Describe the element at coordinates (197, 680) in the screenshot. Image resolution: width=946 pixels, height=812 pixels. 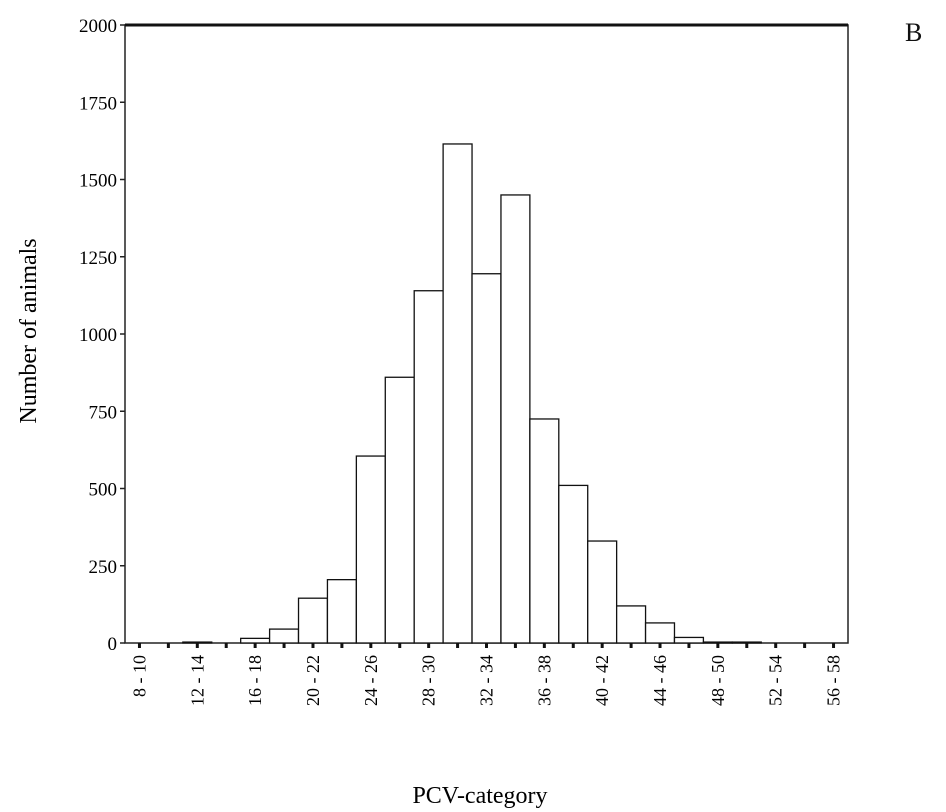
I see `x-tick-label: 12 - 14` at that location.